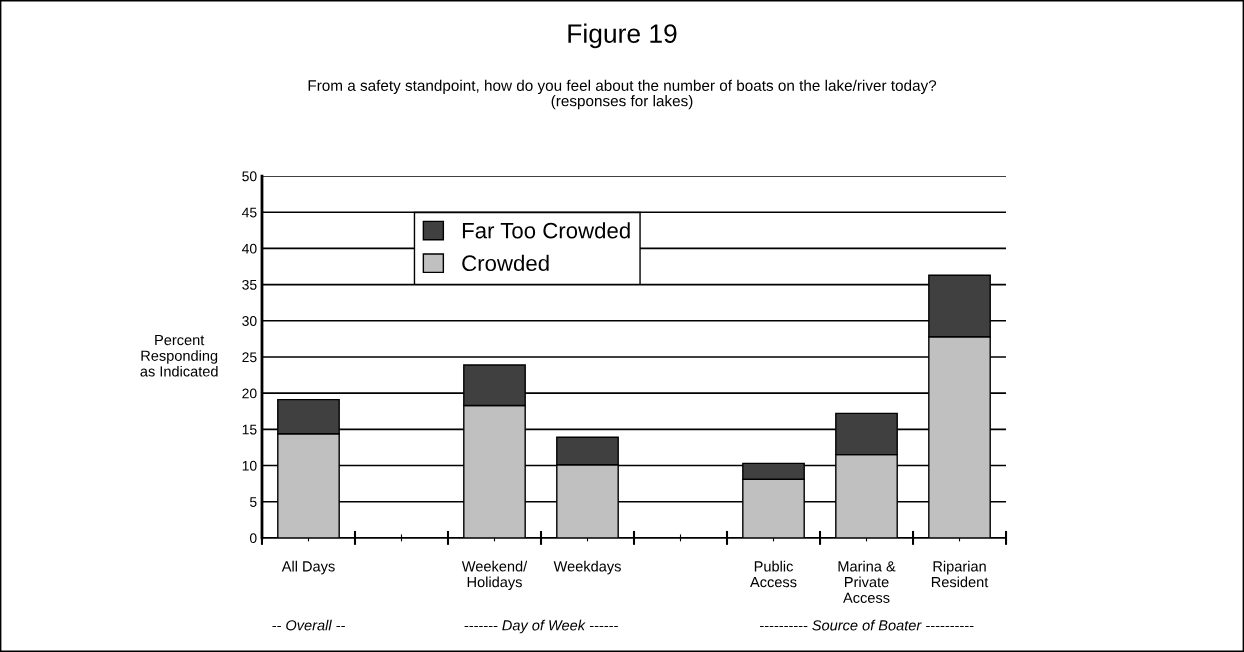  What do you see at coordinates (249, 248) in the screenshot?
I see `y-tick-label: 40` at bounding box center [249, 248].